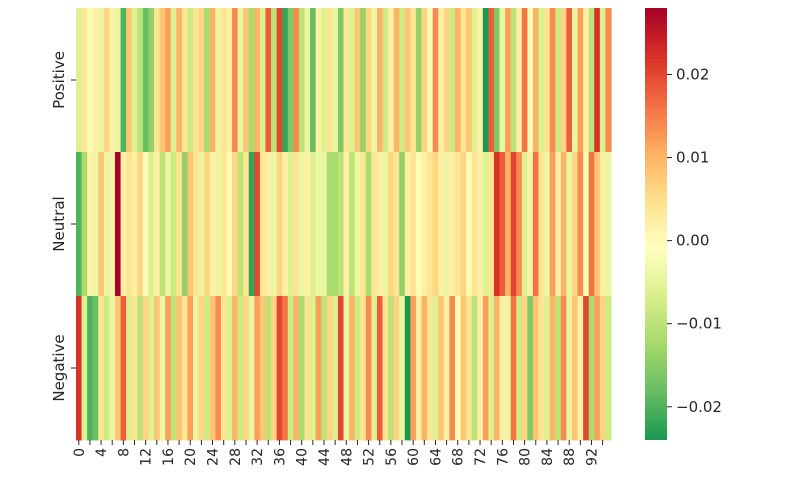  What do you see at coordinates (656, 224) in the screenshot?
I see `colorbar` at bounding box center [656, 224].